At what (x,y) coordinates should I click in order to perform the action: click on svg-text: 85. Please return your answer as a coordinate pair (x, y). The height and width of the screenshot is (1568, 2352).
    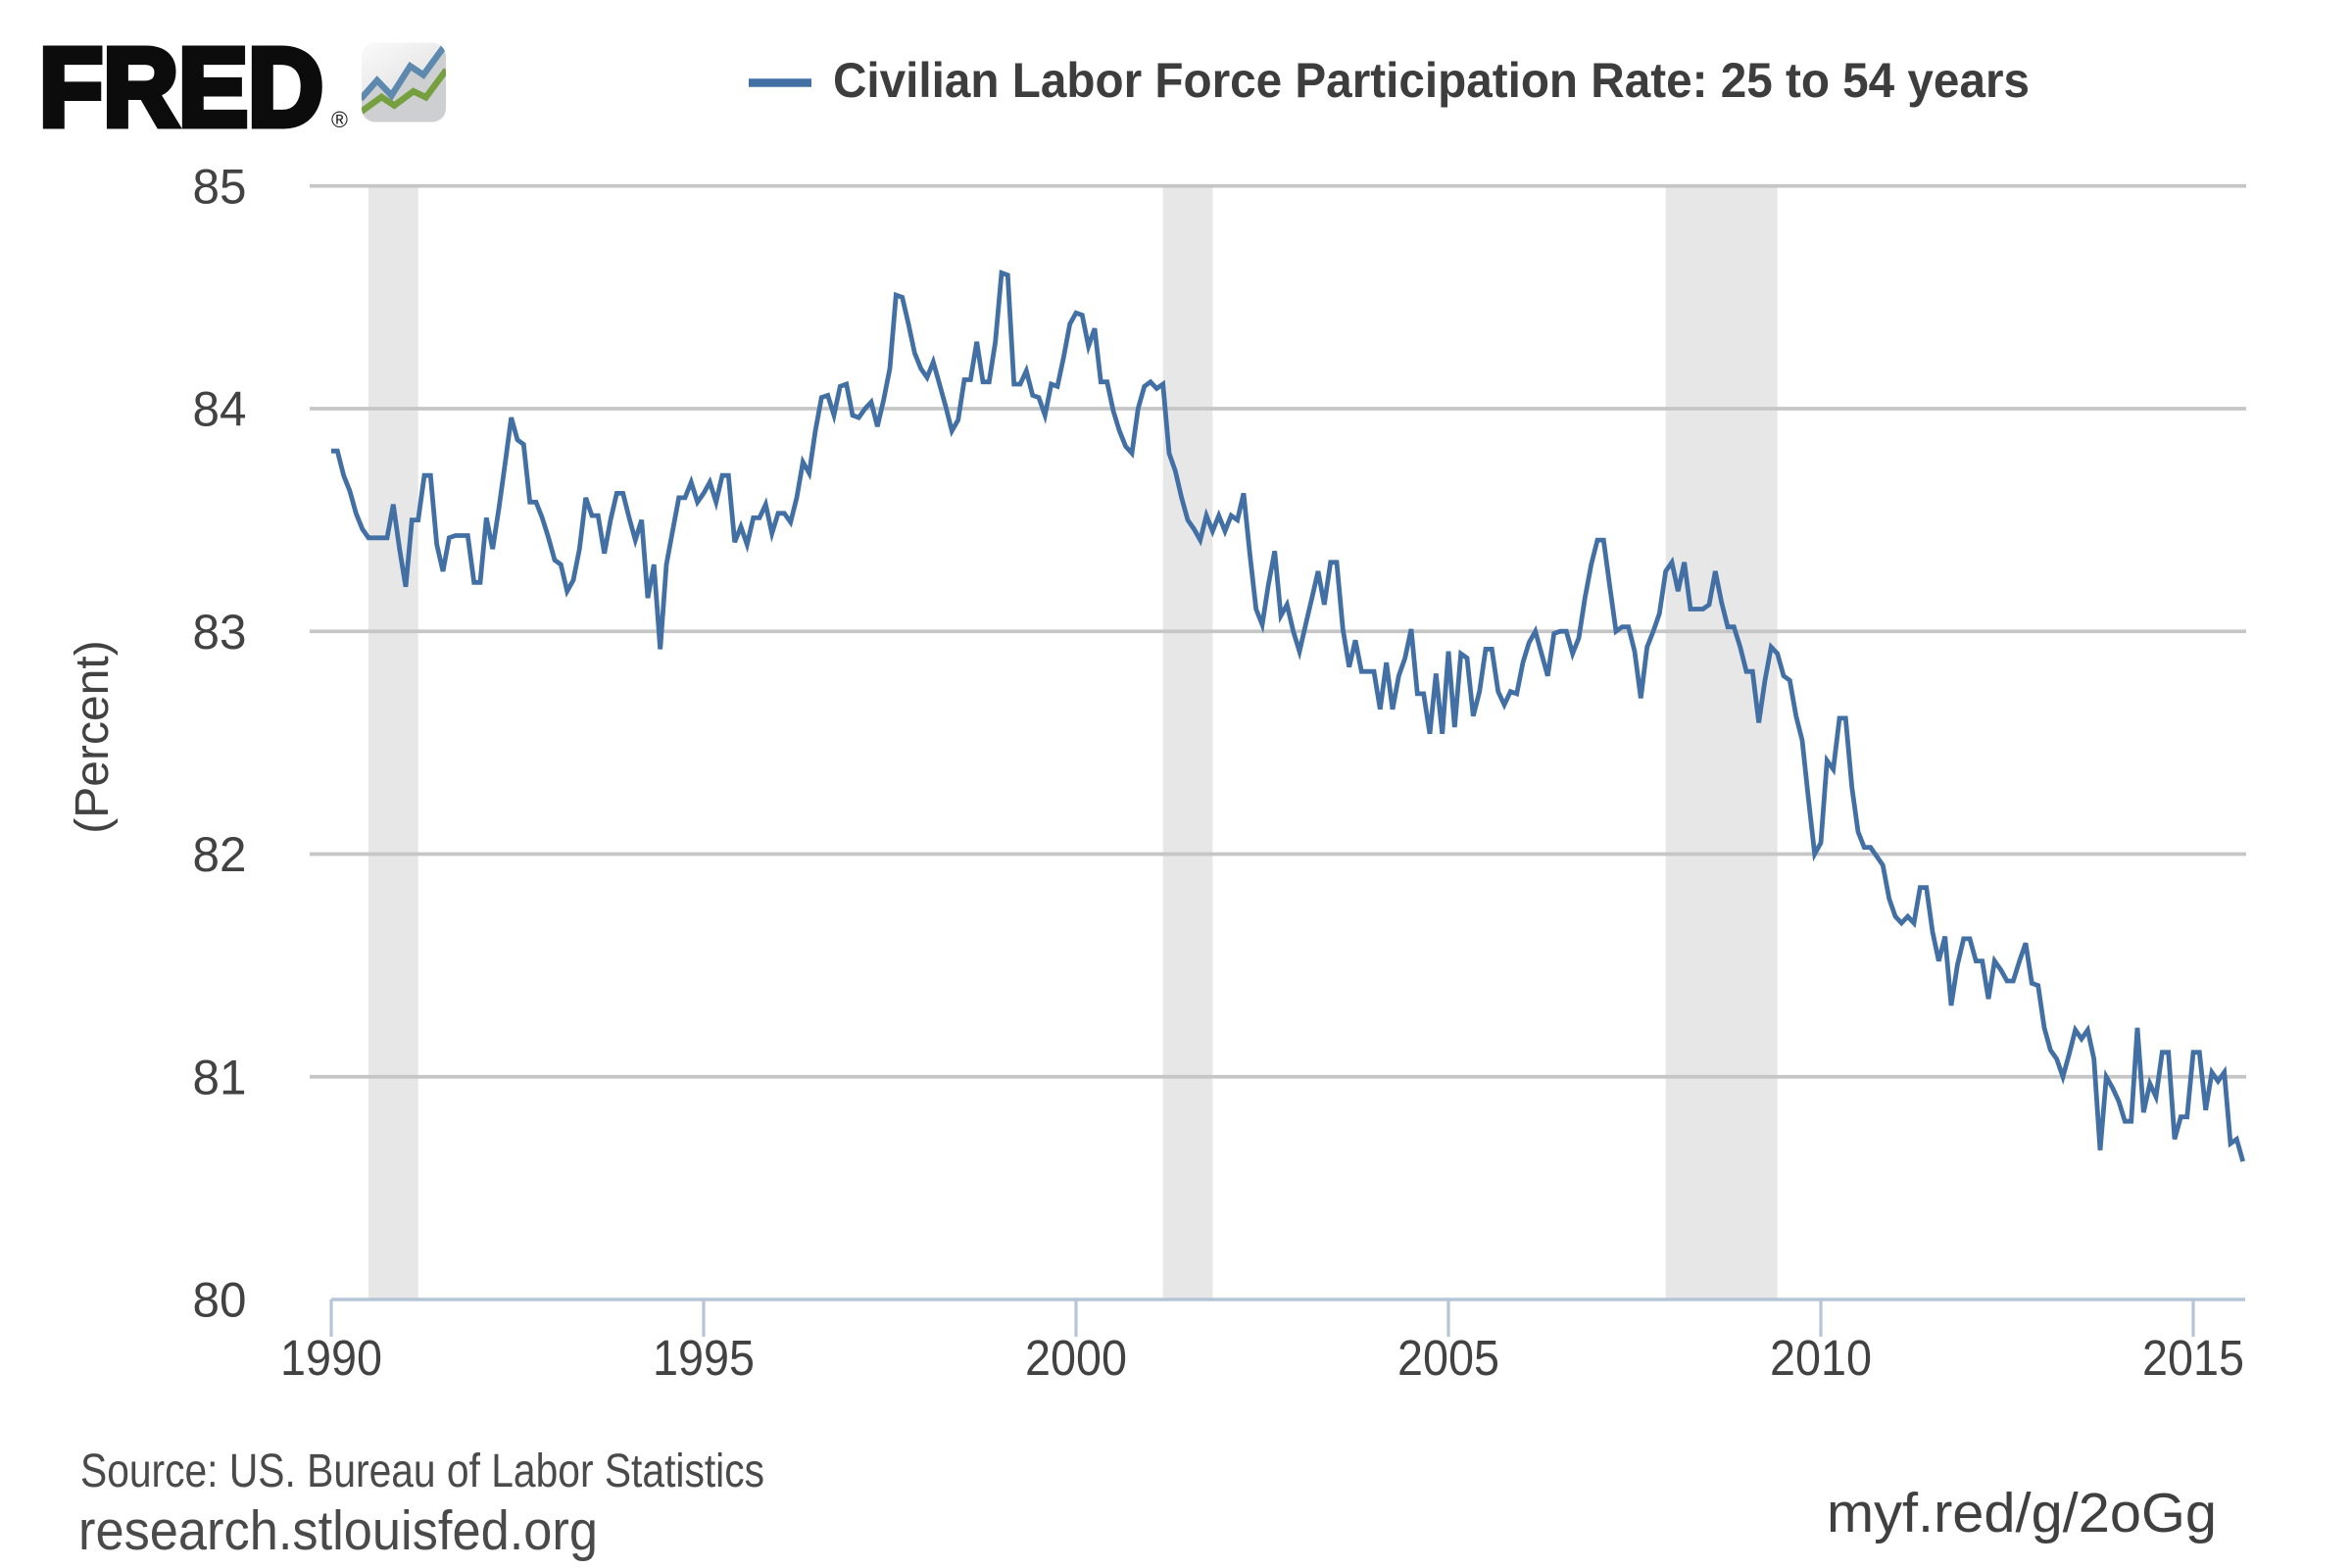
    Looking at the image, I should click on (220, 186).